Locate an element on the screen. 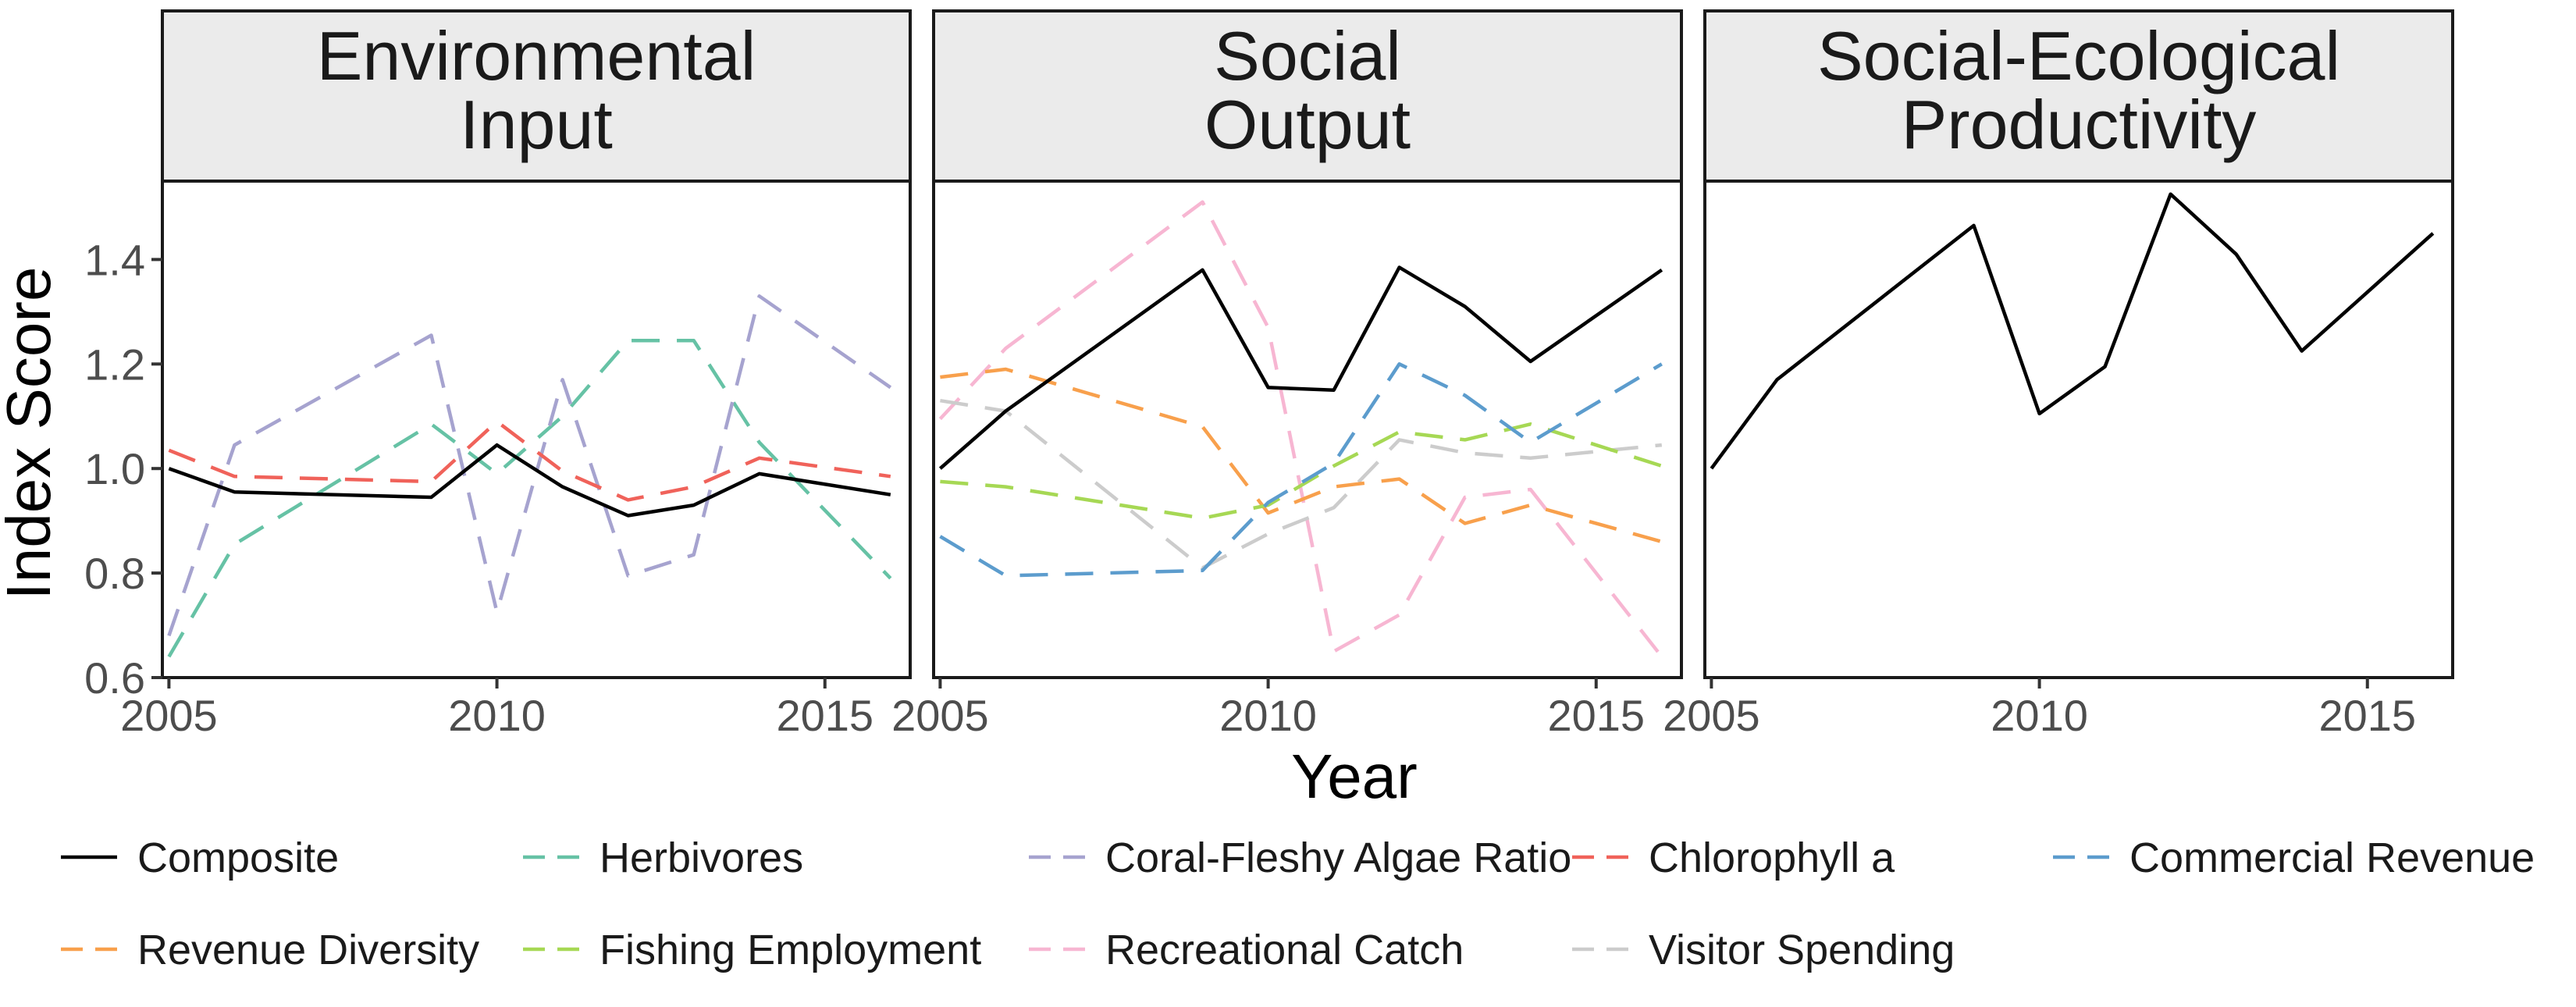  legend-item-coral-fleshy-algae-ratio: Coral-Fleshy Algae Ratio is located at coordinates (1300, 857).